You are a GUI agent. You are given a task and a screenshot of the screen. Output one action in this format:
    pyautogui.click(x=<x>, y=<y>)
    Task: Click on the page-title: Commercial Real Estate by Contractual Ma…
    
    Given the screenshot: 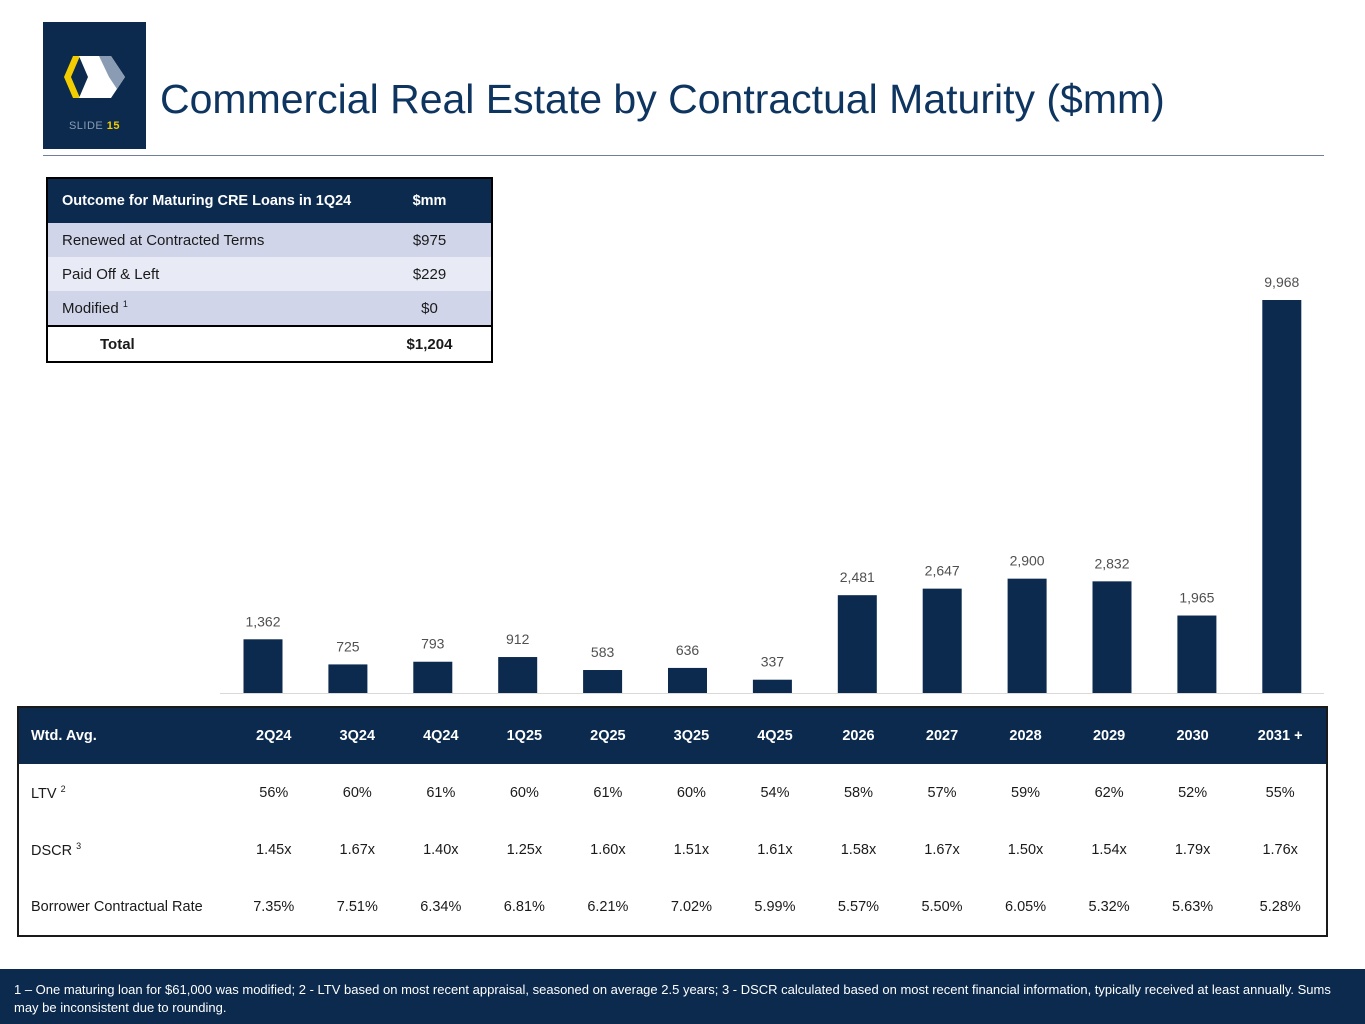 What is the action you would take?
    pyautogui.click(x=662, y=99)
    